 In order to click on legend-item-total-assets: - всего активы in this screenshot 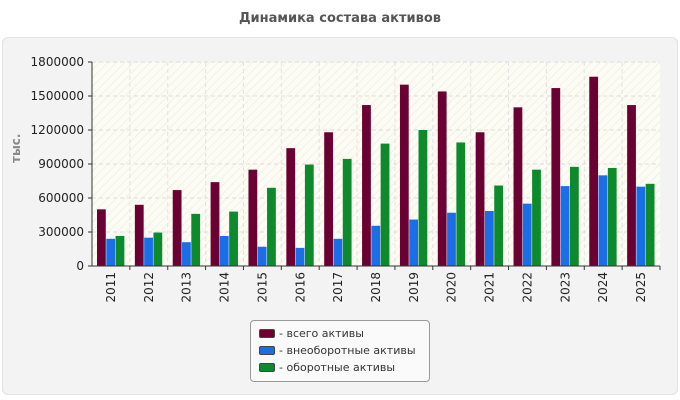, I will do `click(344, 333)`.